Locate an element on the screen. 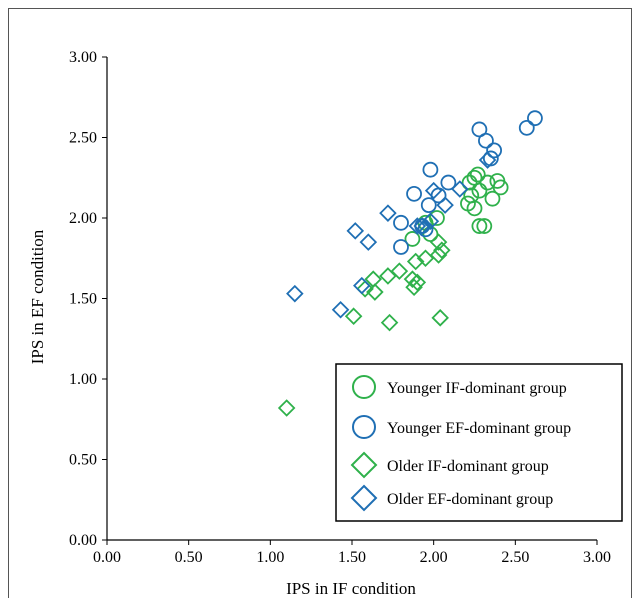 The height and width of the screenshot is (598, 641). x-tick-label: 1.50 is located at coordinates (352, 557).